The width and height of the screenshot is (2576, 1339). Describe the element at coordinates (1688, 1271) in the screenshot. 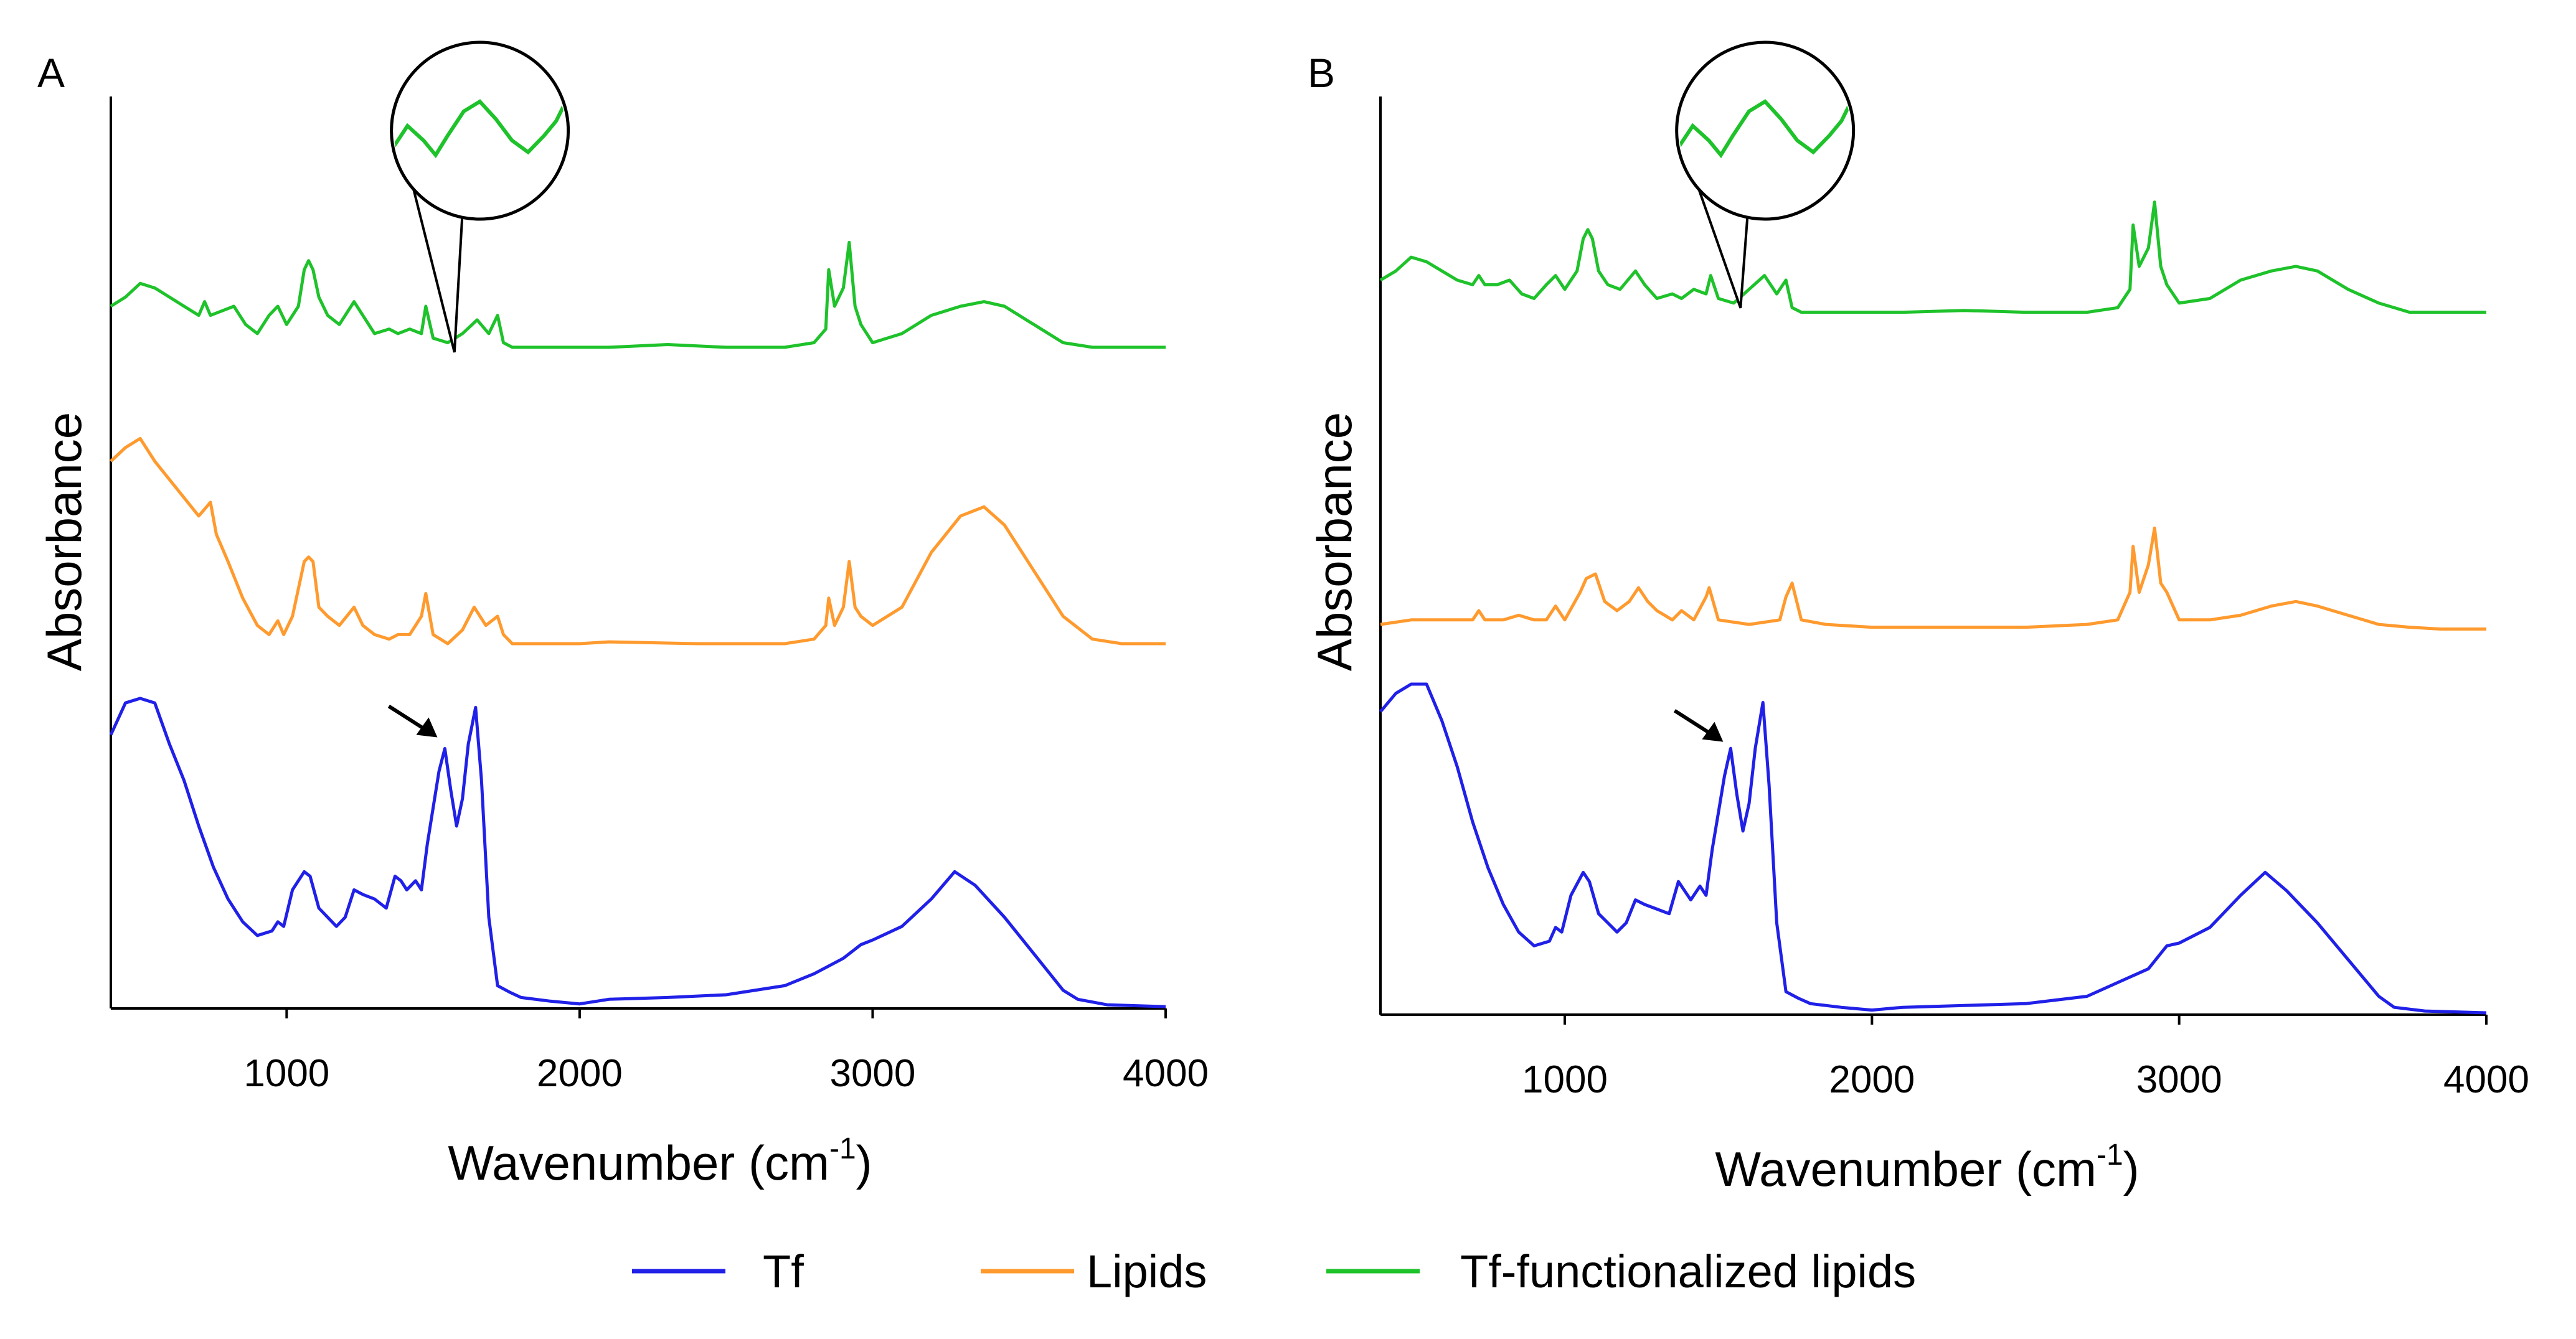

I see `legend-label-tf-functionalized-lipids: Tf-functionalized lipids` at that location.